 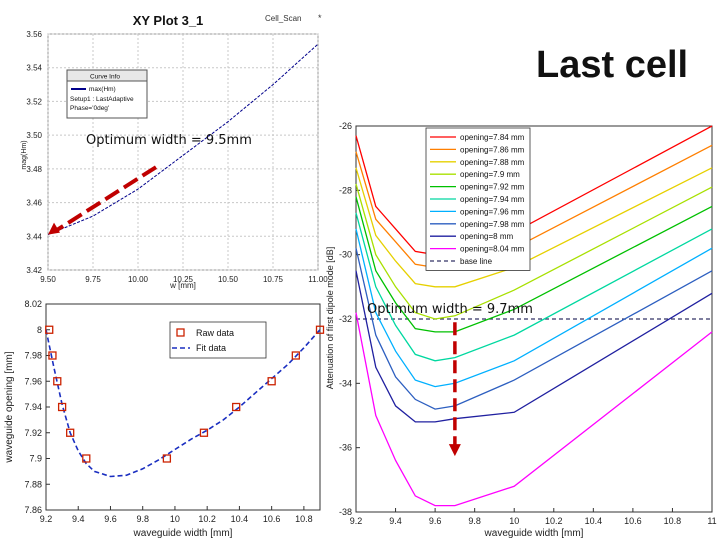 I want to click on arrow-head, so click(x=454, y=450).